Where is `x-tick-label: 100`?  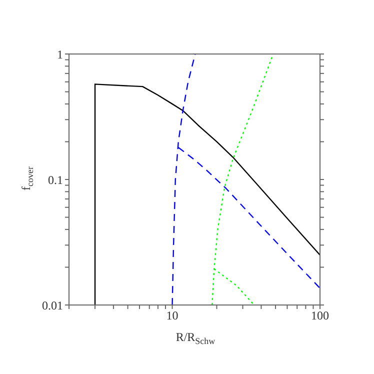 x-tick-label: 100 is located at coordinates (320, 315).